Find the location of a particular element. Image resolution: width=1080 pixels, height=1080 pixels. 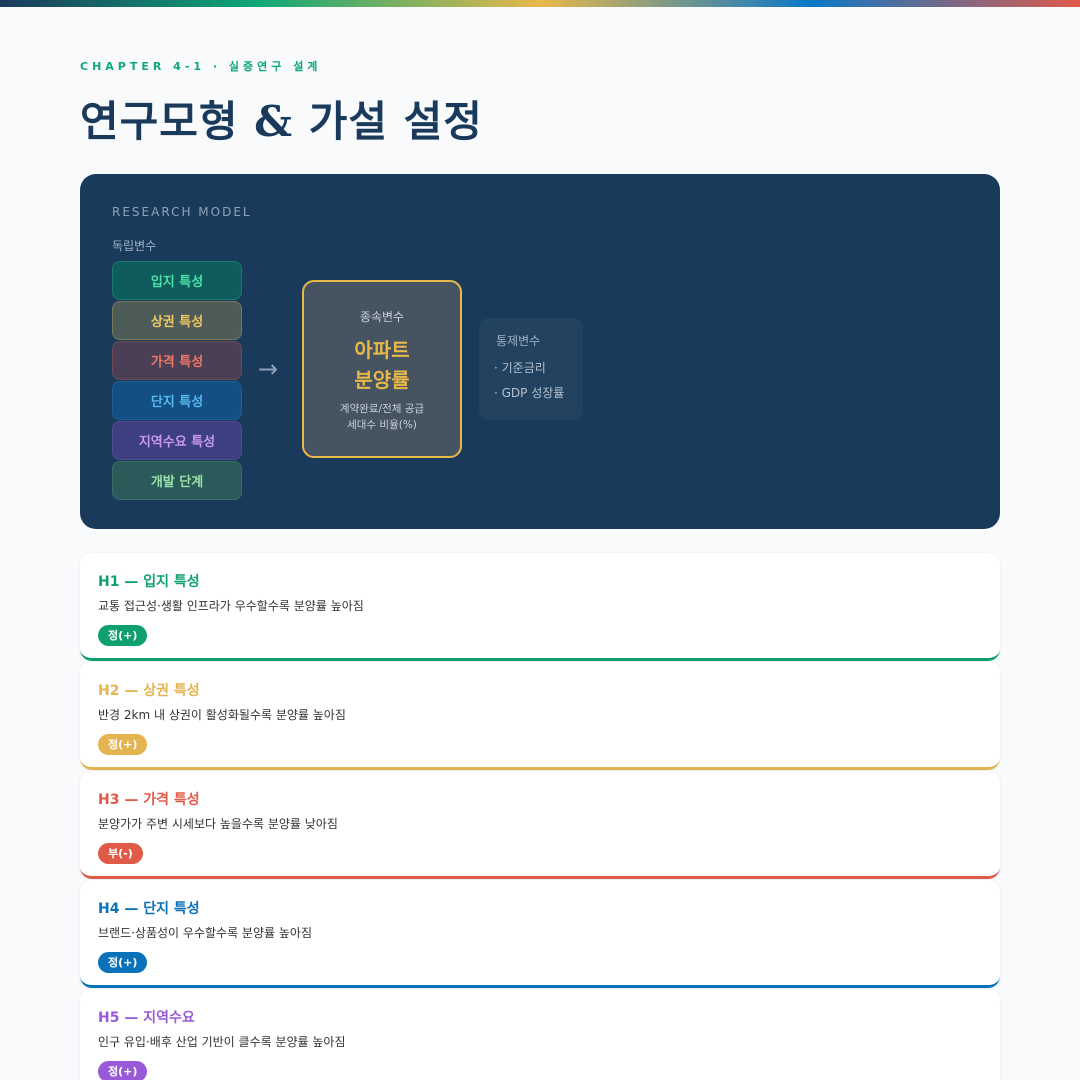

independent-variable-item: 가격 특성 is located at coordinates (177, 360).